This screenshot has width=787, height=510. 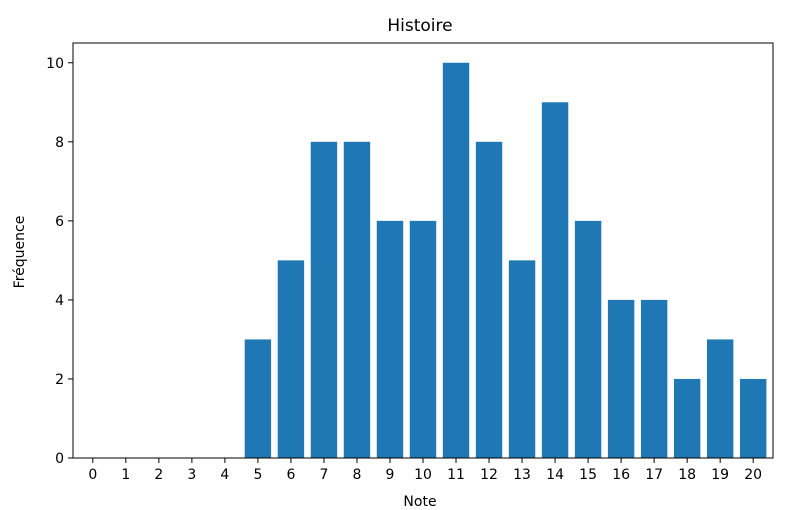 What do you see at coordinates (588, 475) in the screenshot?
I see `x-tick-label: 15` at bounding box center [588, 475].